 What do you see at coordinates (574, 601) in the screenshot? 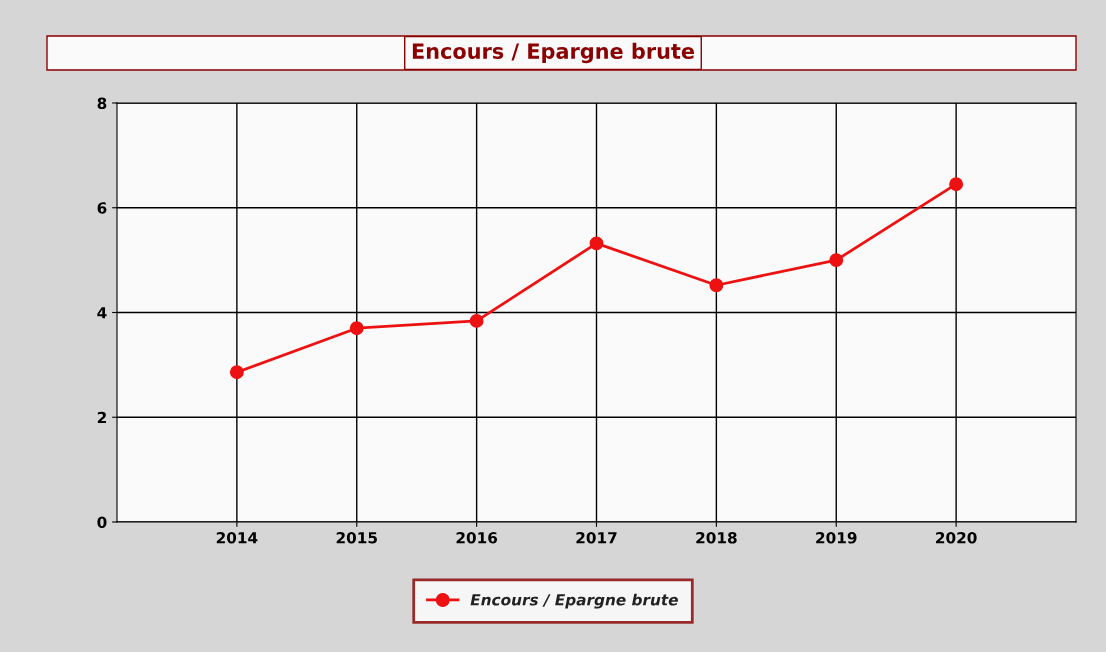
I see `legend-label: Encours / Epargne brute` at bounding box center [574, 601].